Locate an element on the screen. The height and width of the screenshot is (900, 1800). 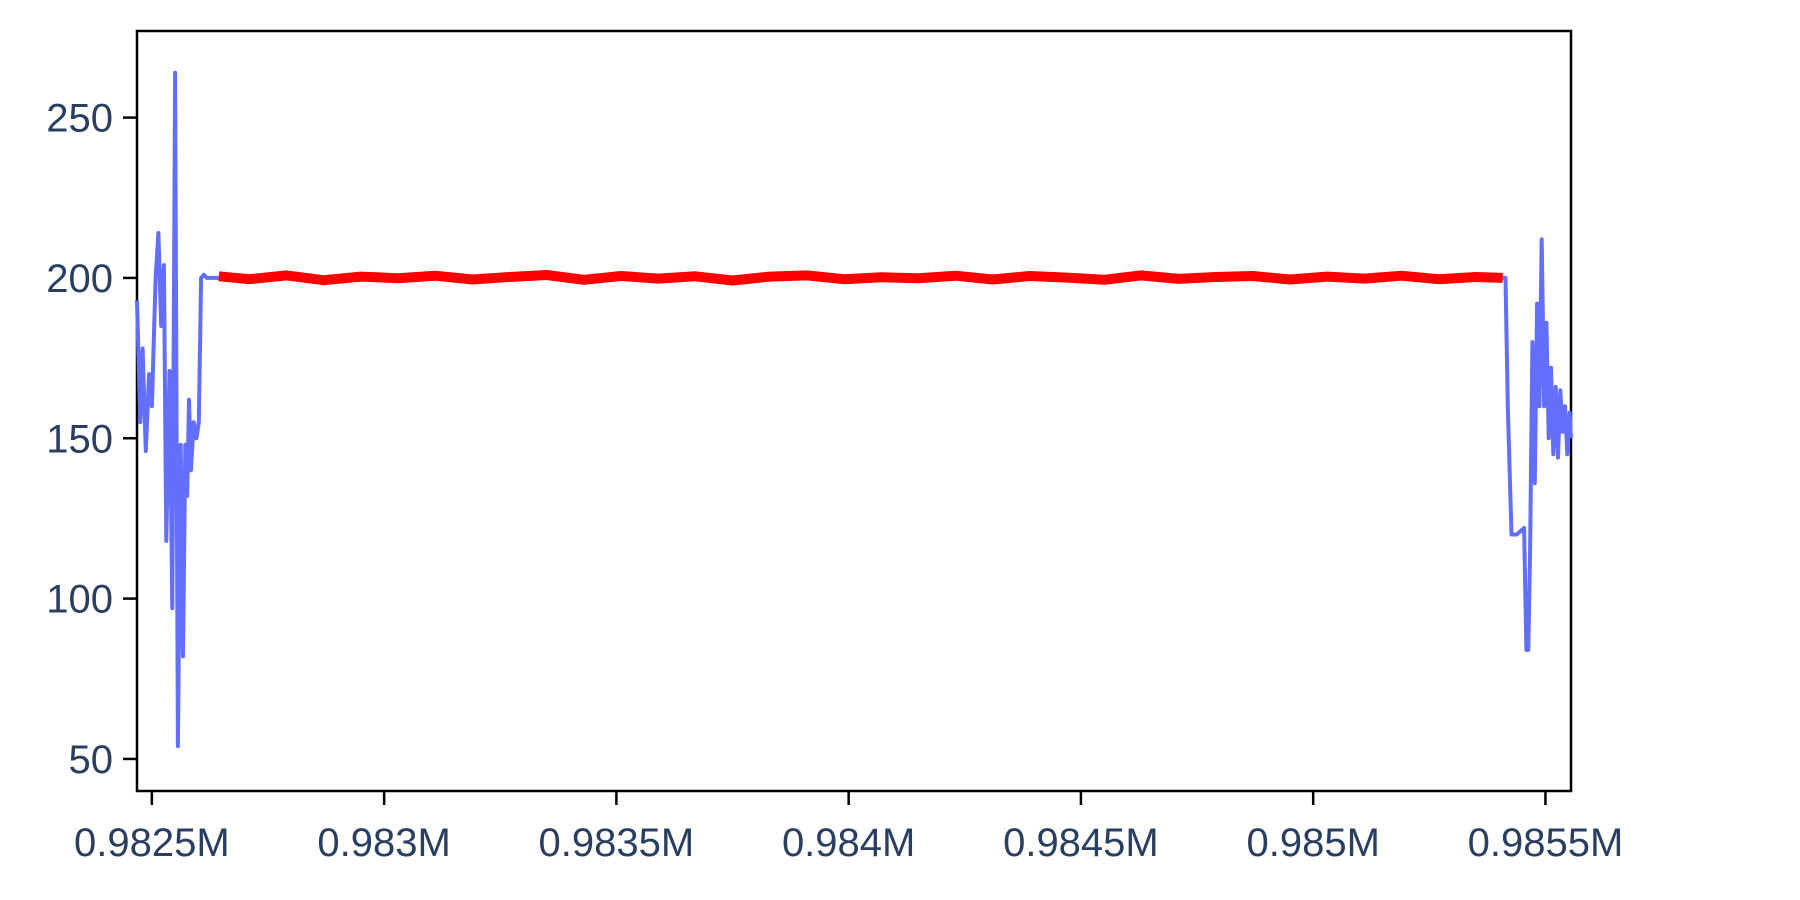
y-tick-label: 50 is located at coordinates (91, 760).